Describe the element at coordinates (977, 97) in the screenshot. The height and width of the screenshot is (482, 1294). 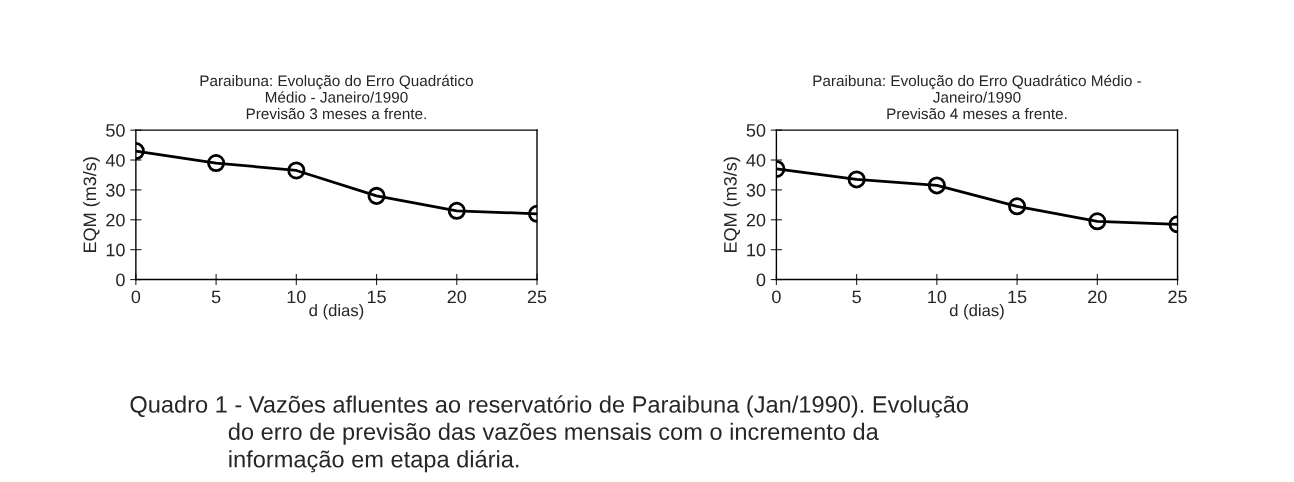
I see `chart-title: Paraibuna: Evolução do Erro Quadrático Médio - Janeiro/1990 Previsão 4 meses a frente.` at that location.